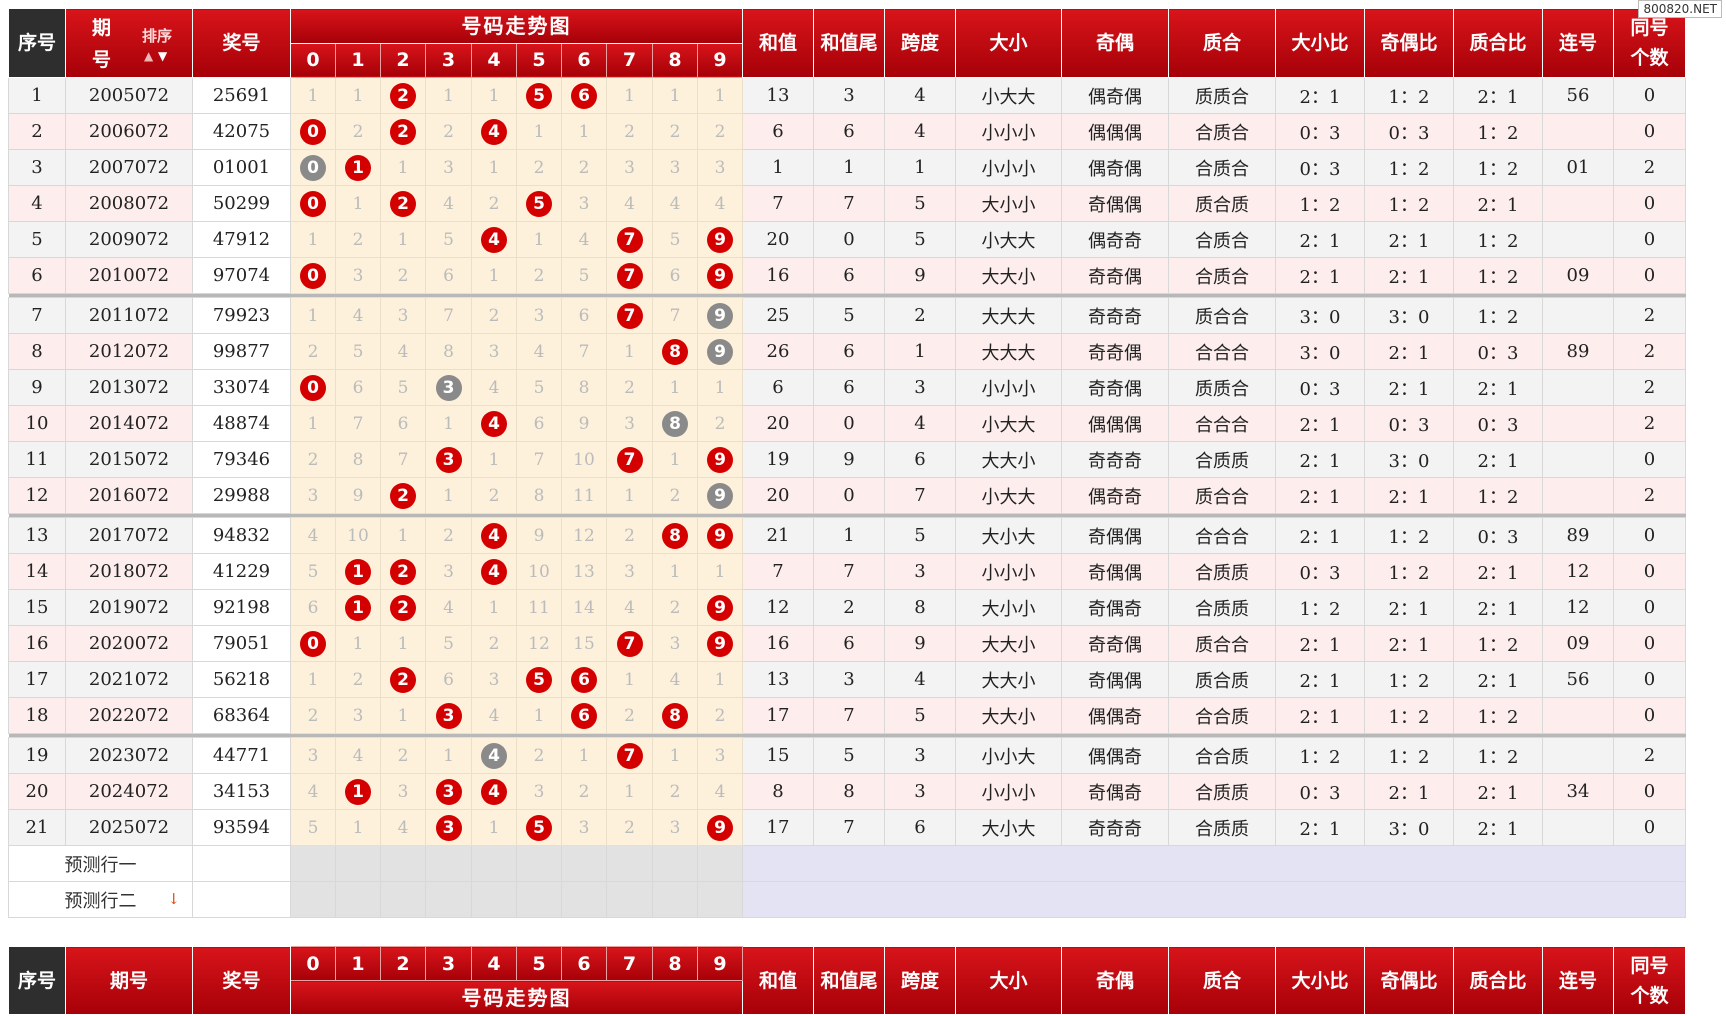 The height and width of the screenshot is (1016, 1726). What do you see at coordinates (448, 715) in the screenshot?
I see `hit-ball: 3` at bounding box center [448, 715].